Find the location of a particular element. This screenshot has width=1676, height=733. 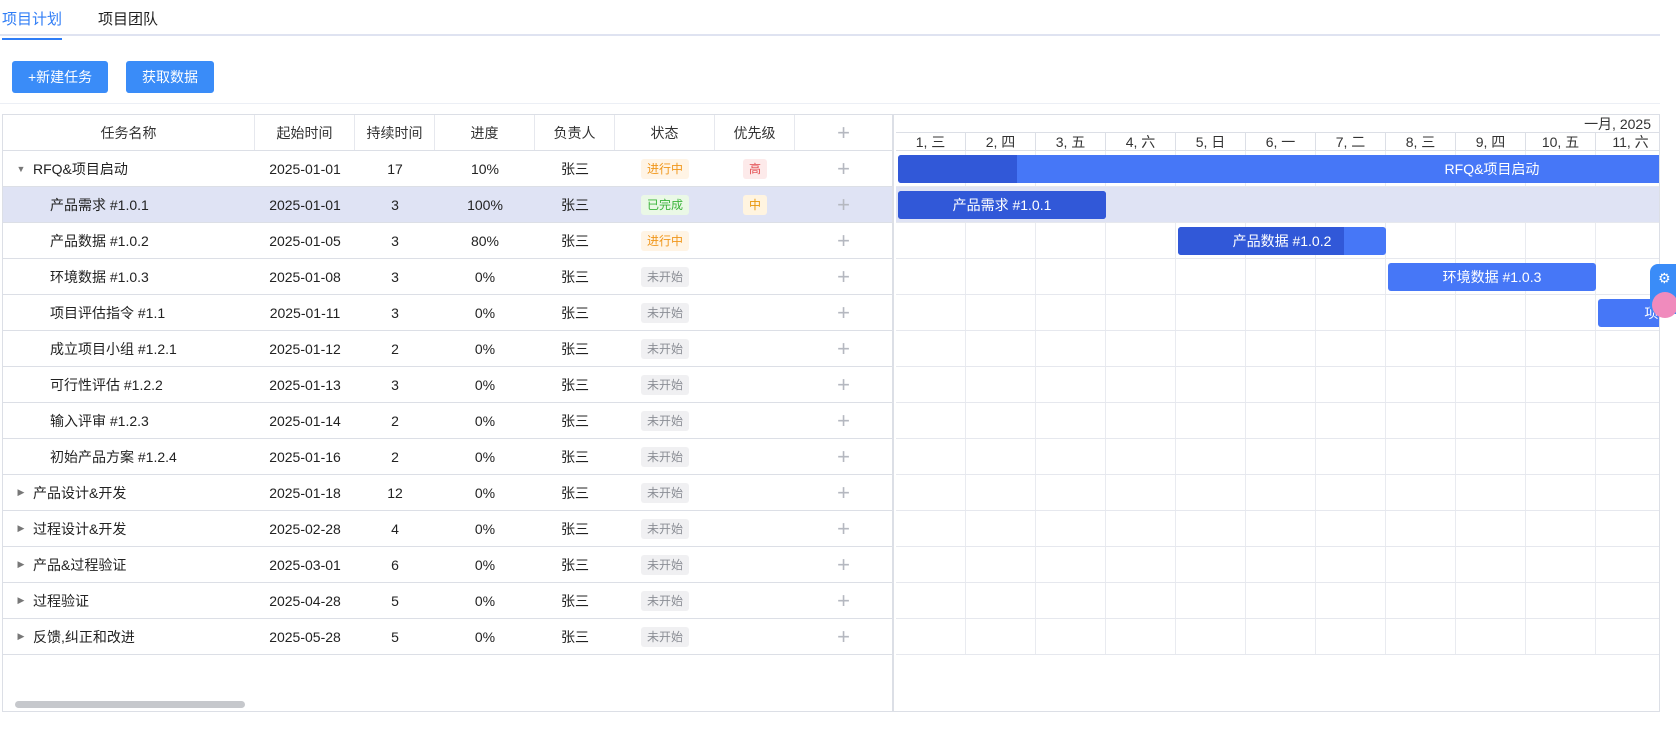

task-row: 产品数据 #1.0.2 2025-01-05 3 80% 张三 进行中 + is located at coordinates (447, 241).